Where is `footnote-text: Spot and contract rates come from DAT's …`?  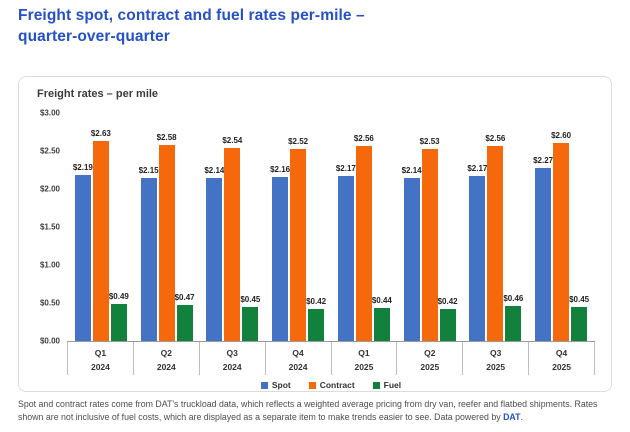 footnote-text: Spot and contract rates come from DAT's … is located at coordinates (308, 410).